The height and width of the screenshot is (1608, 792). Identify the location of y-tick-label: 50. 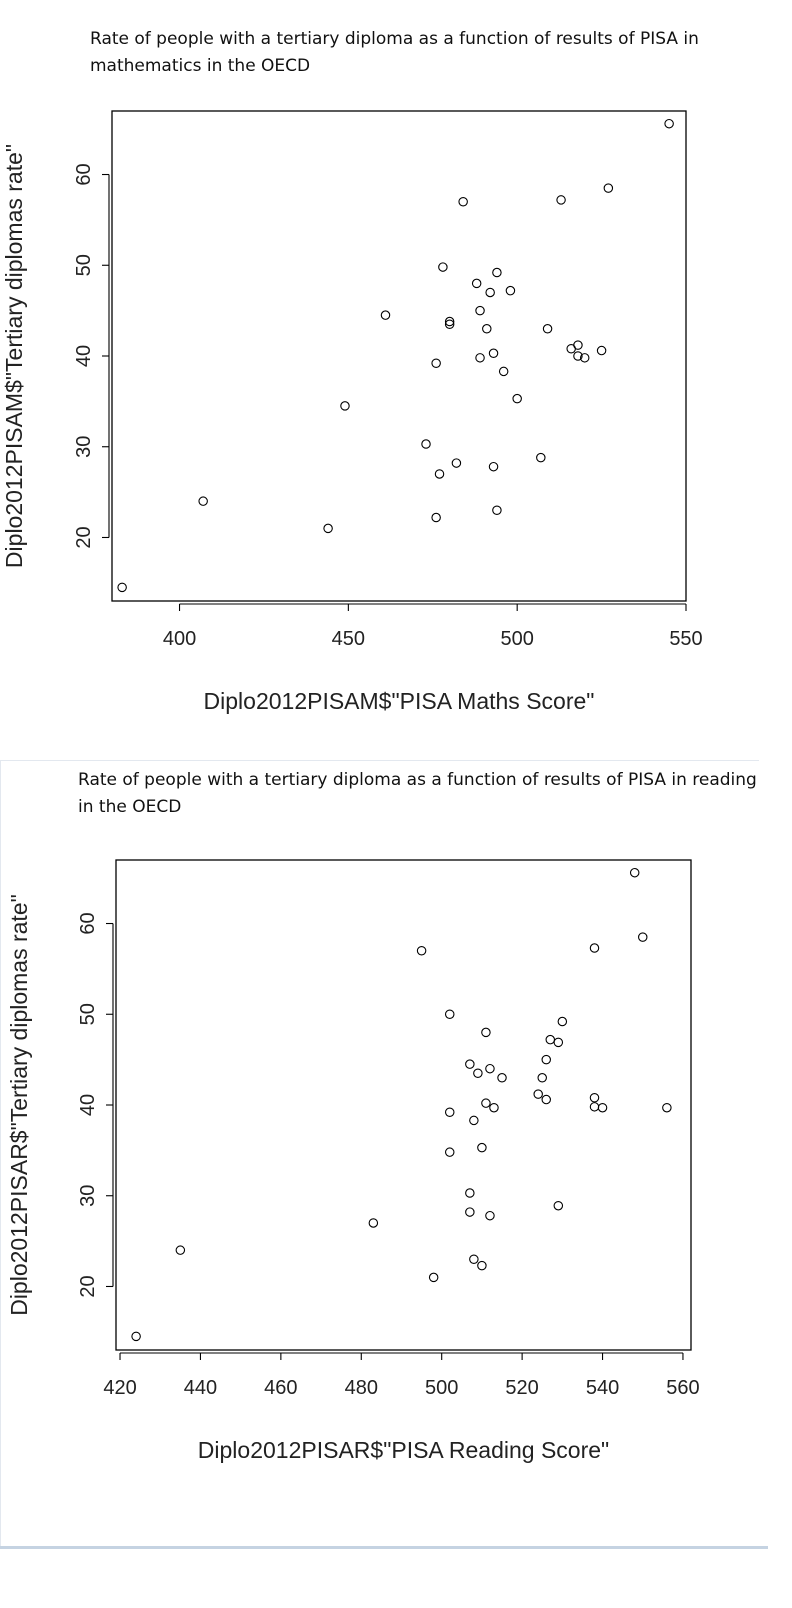
(88, 1014).